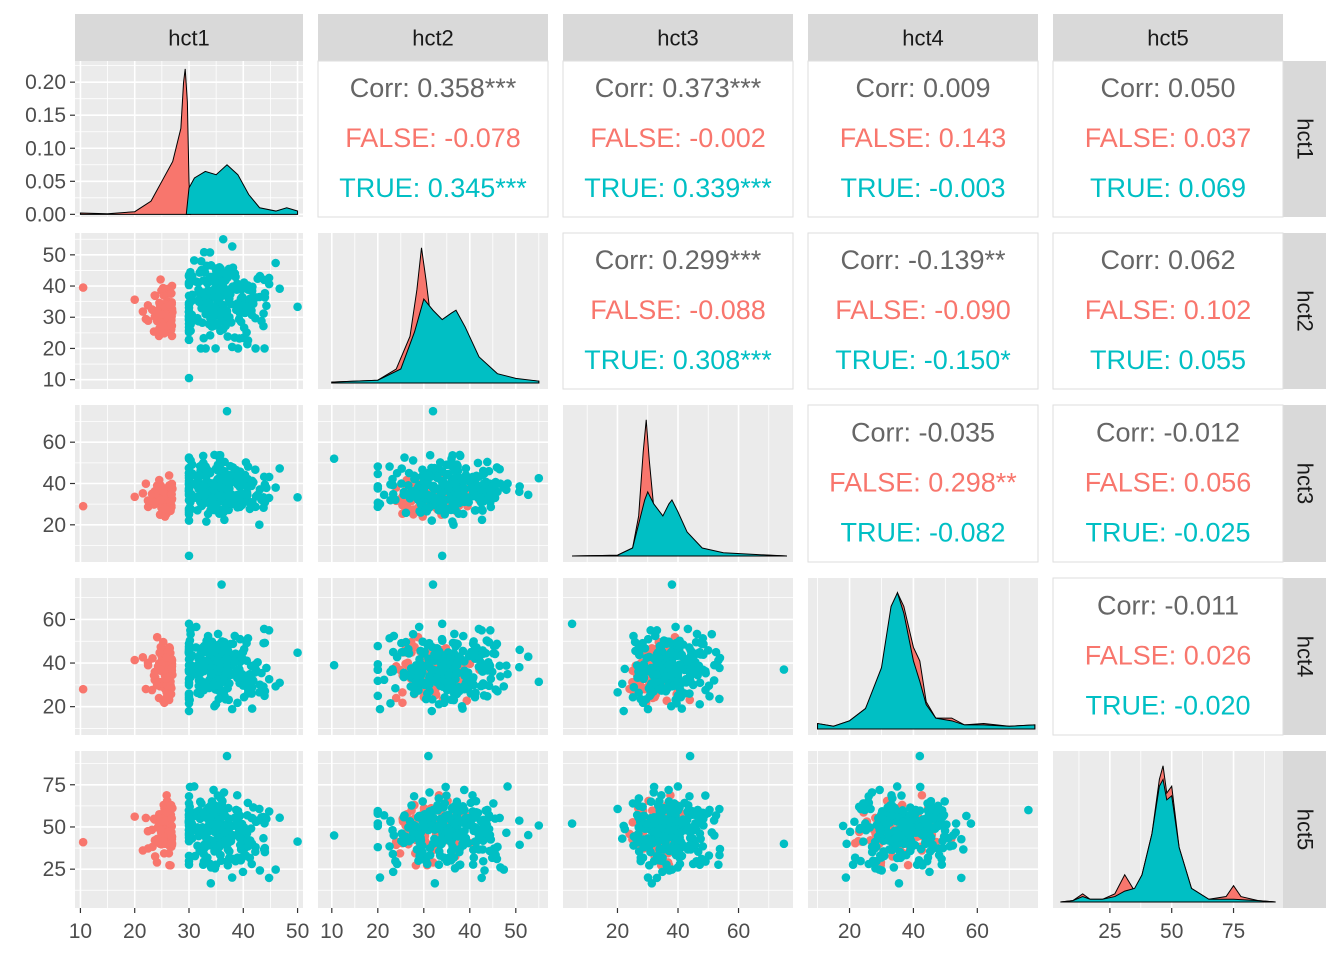  I want to click on panel-hct5-hct4, so click(923, 829).